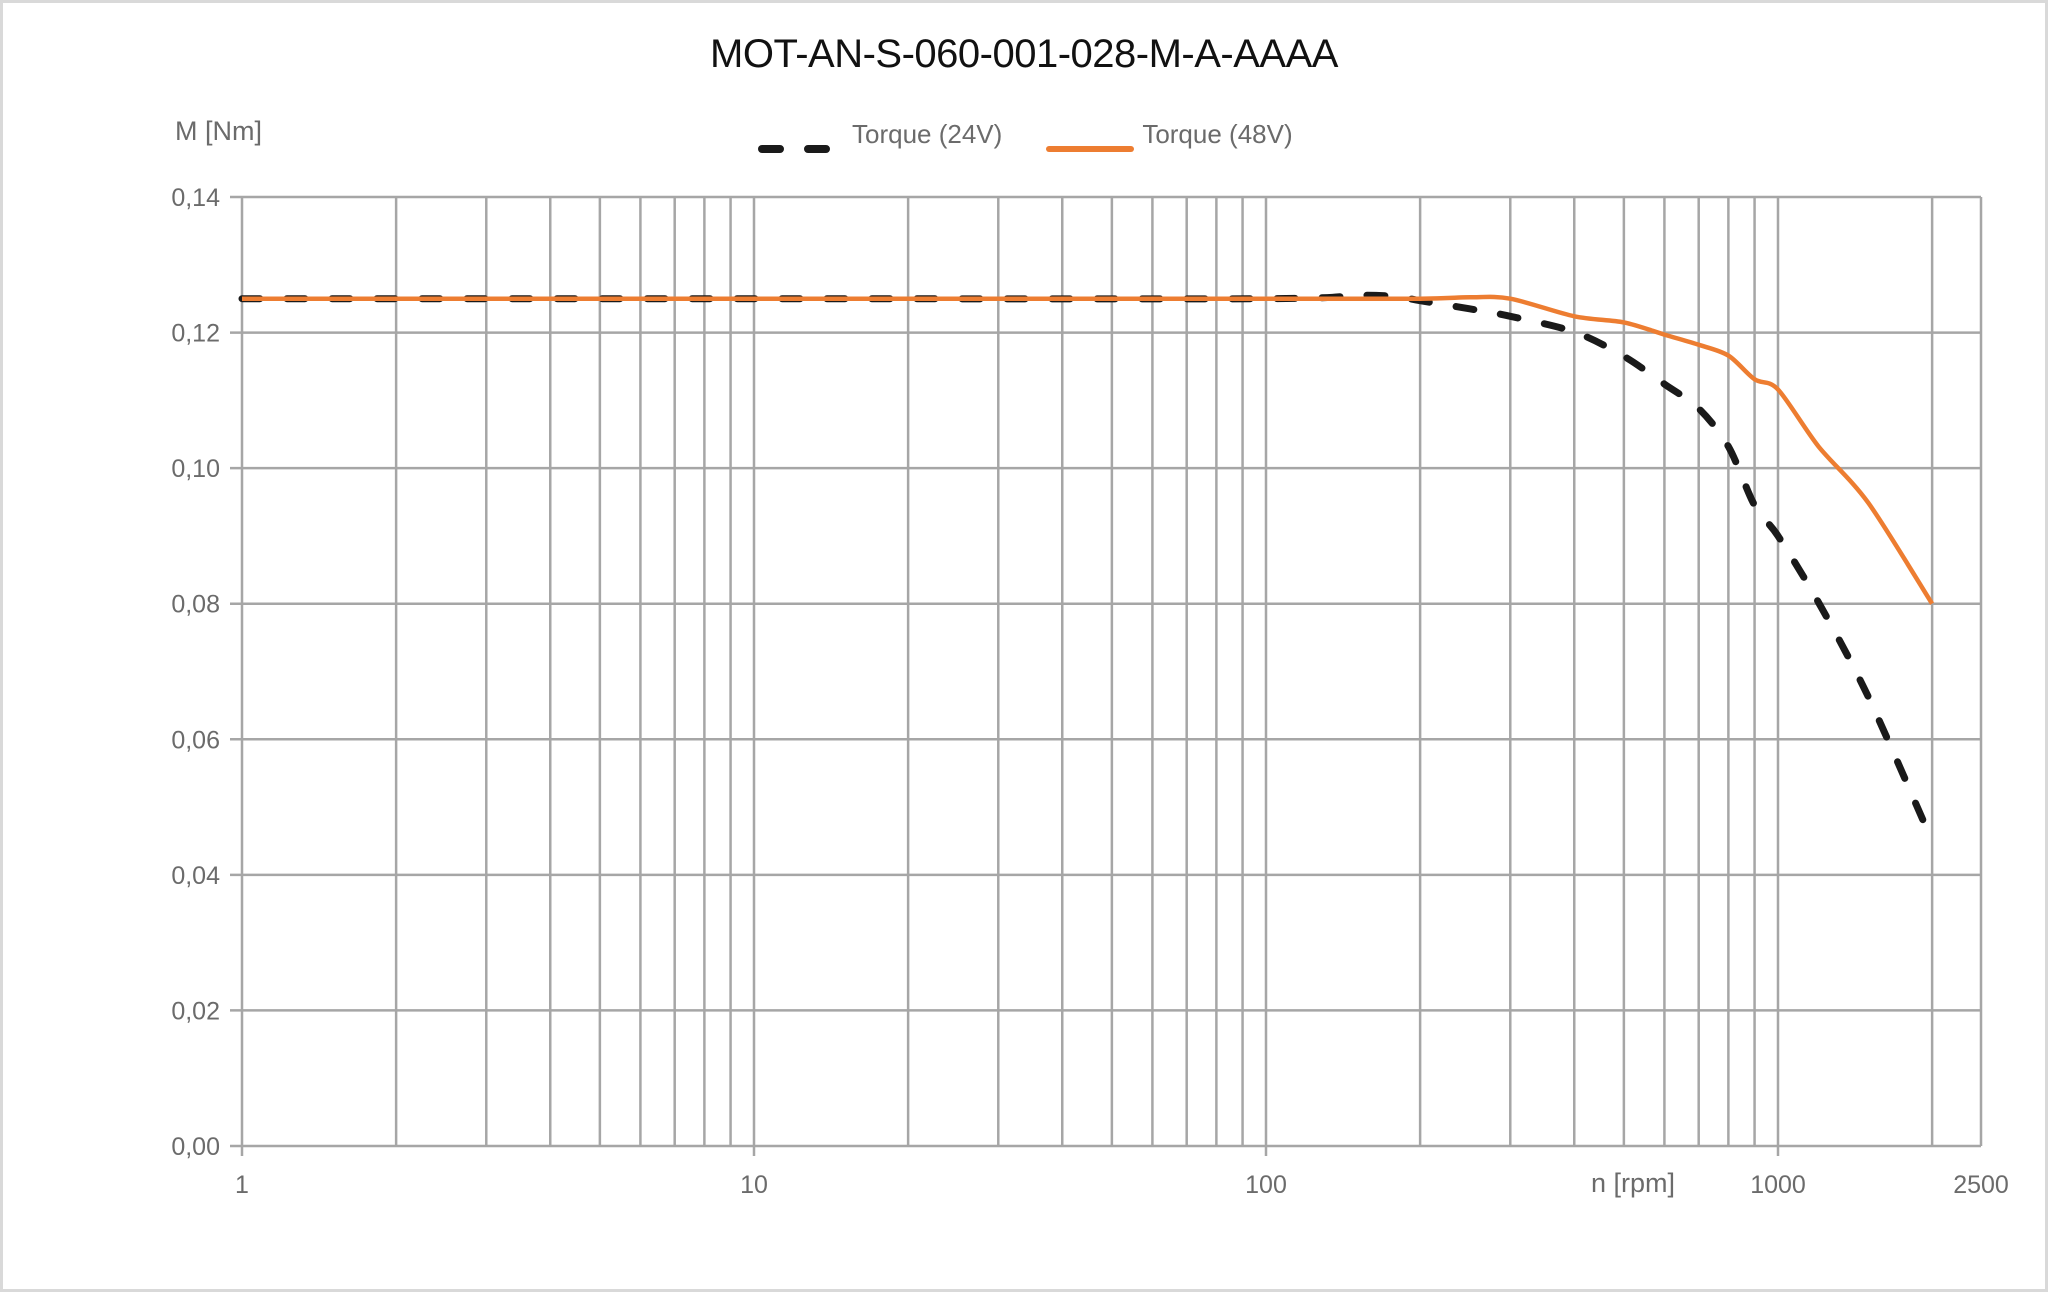 The width and height of the screenshot is (2048, 1292). I want to click on legend-item-48v: Torque (48V), so click(1169, 135).